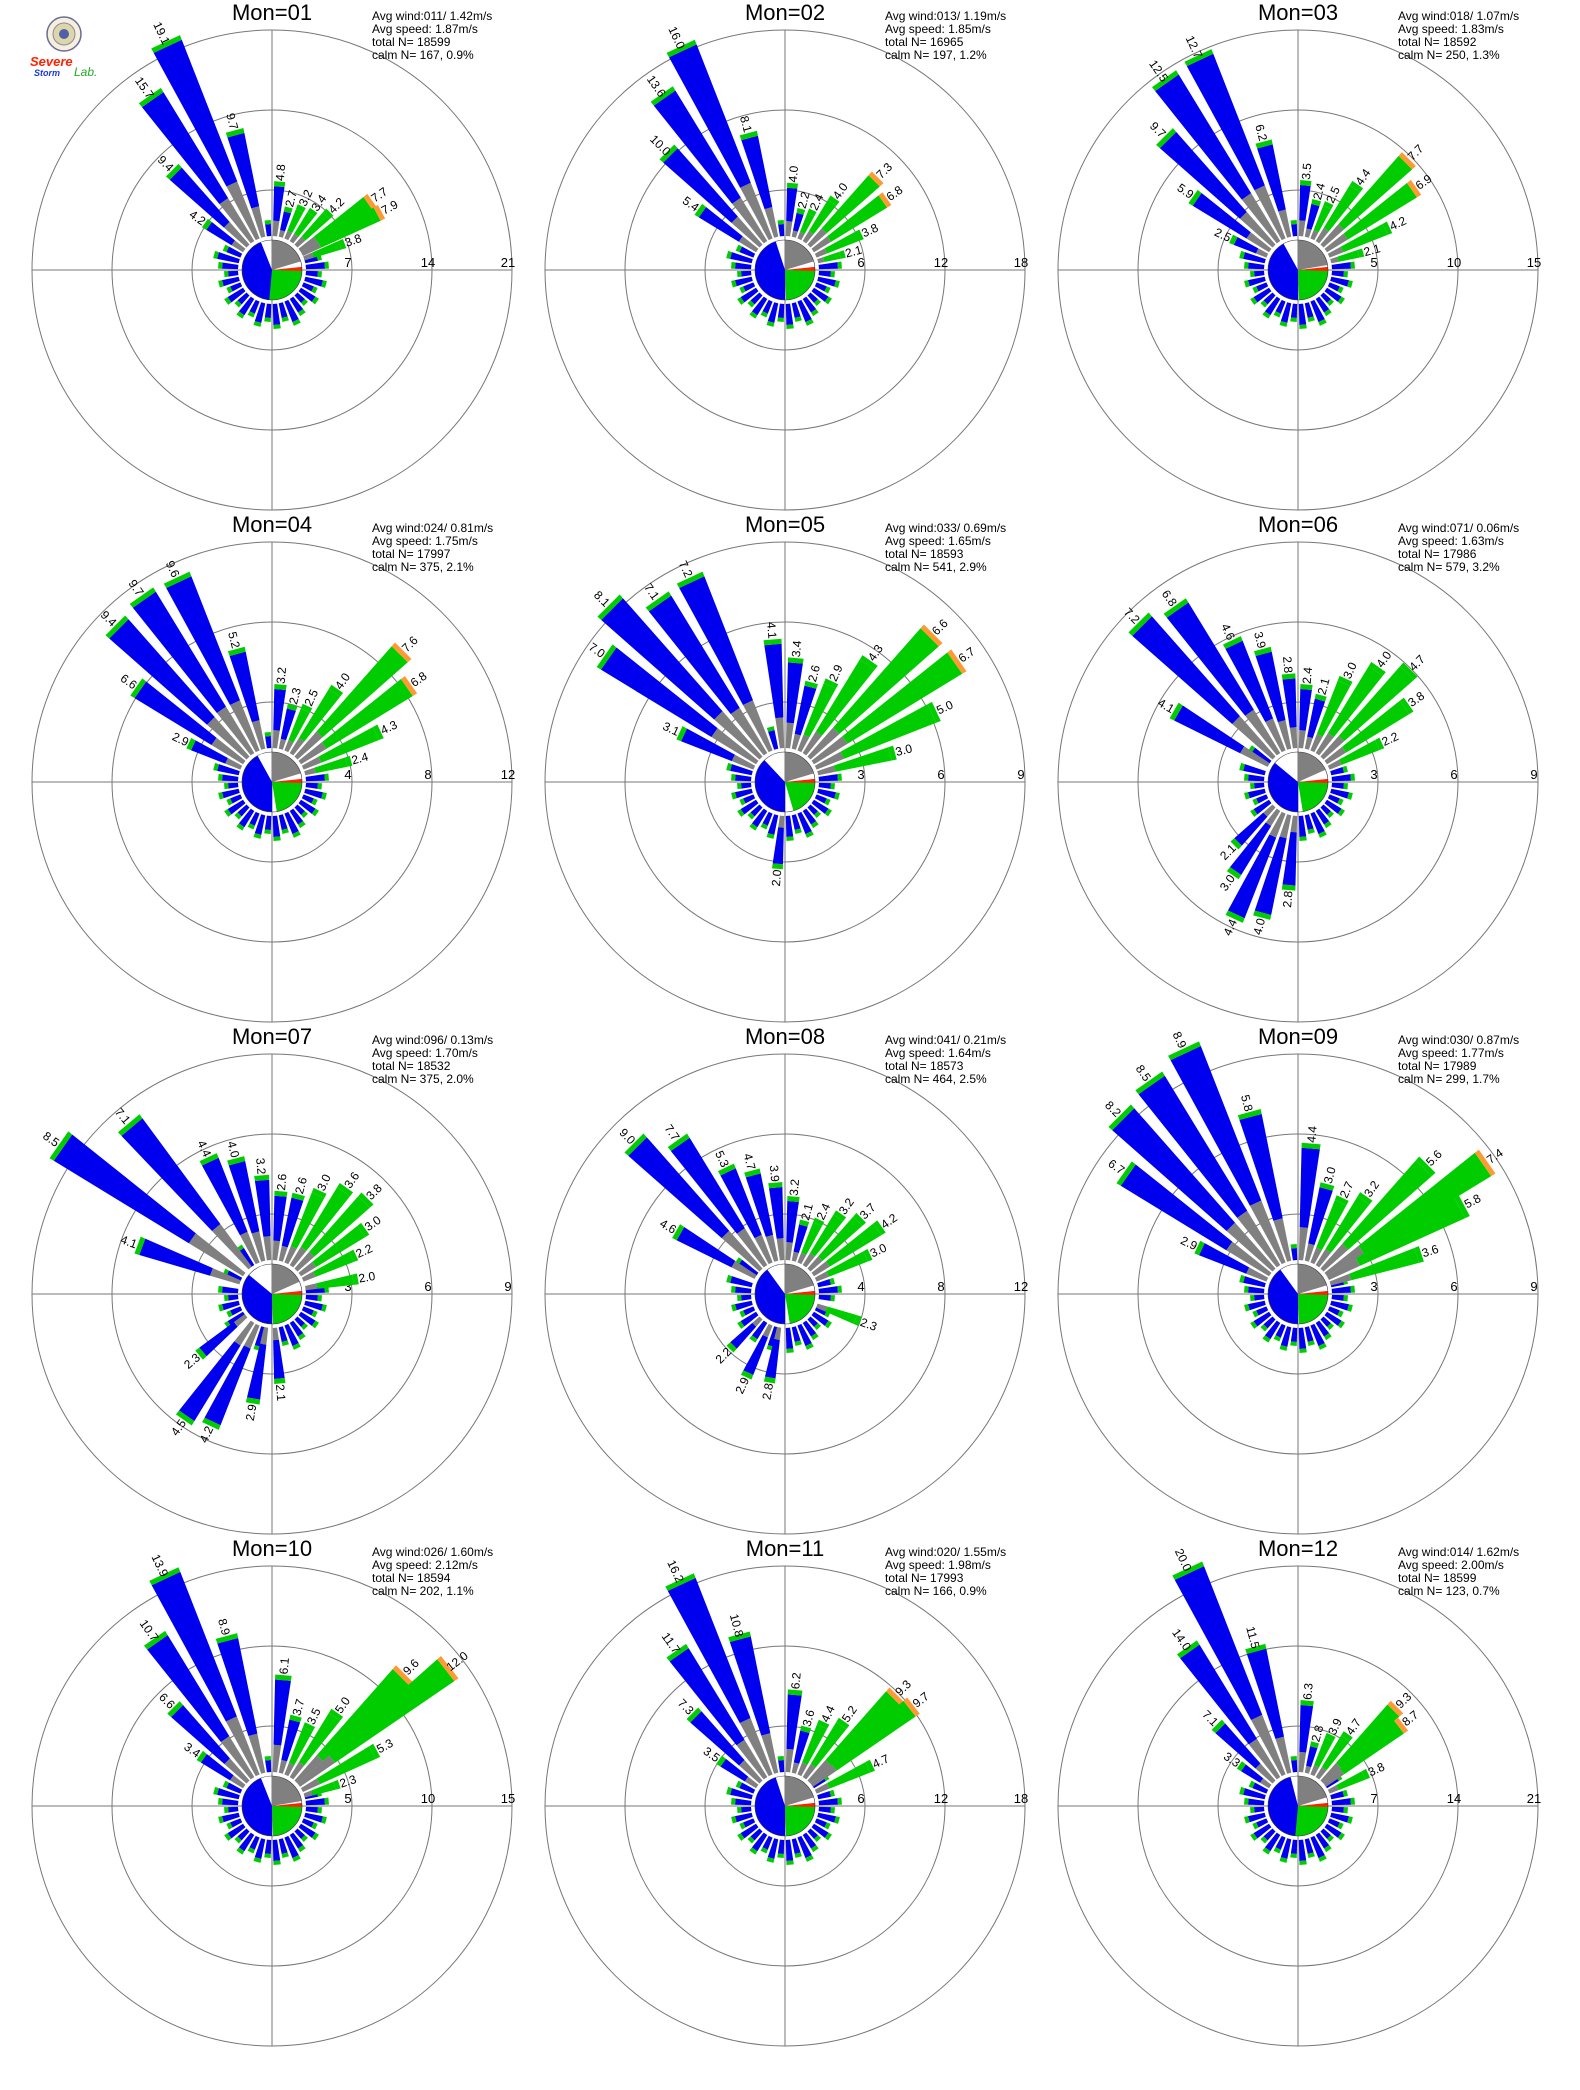 The image size is (1580, 2090). Describe the element at coordinates (1451, 29) in the screenshot. I see `stats-line: Avg speed: 1.83m/s` at that location.